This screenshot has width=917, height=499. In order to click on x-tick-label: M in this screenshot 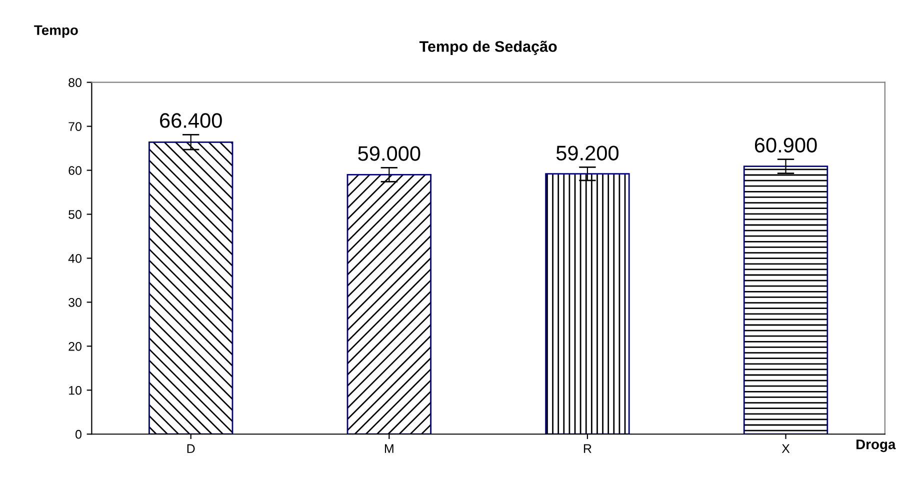, I will do `click(389, 448)`.